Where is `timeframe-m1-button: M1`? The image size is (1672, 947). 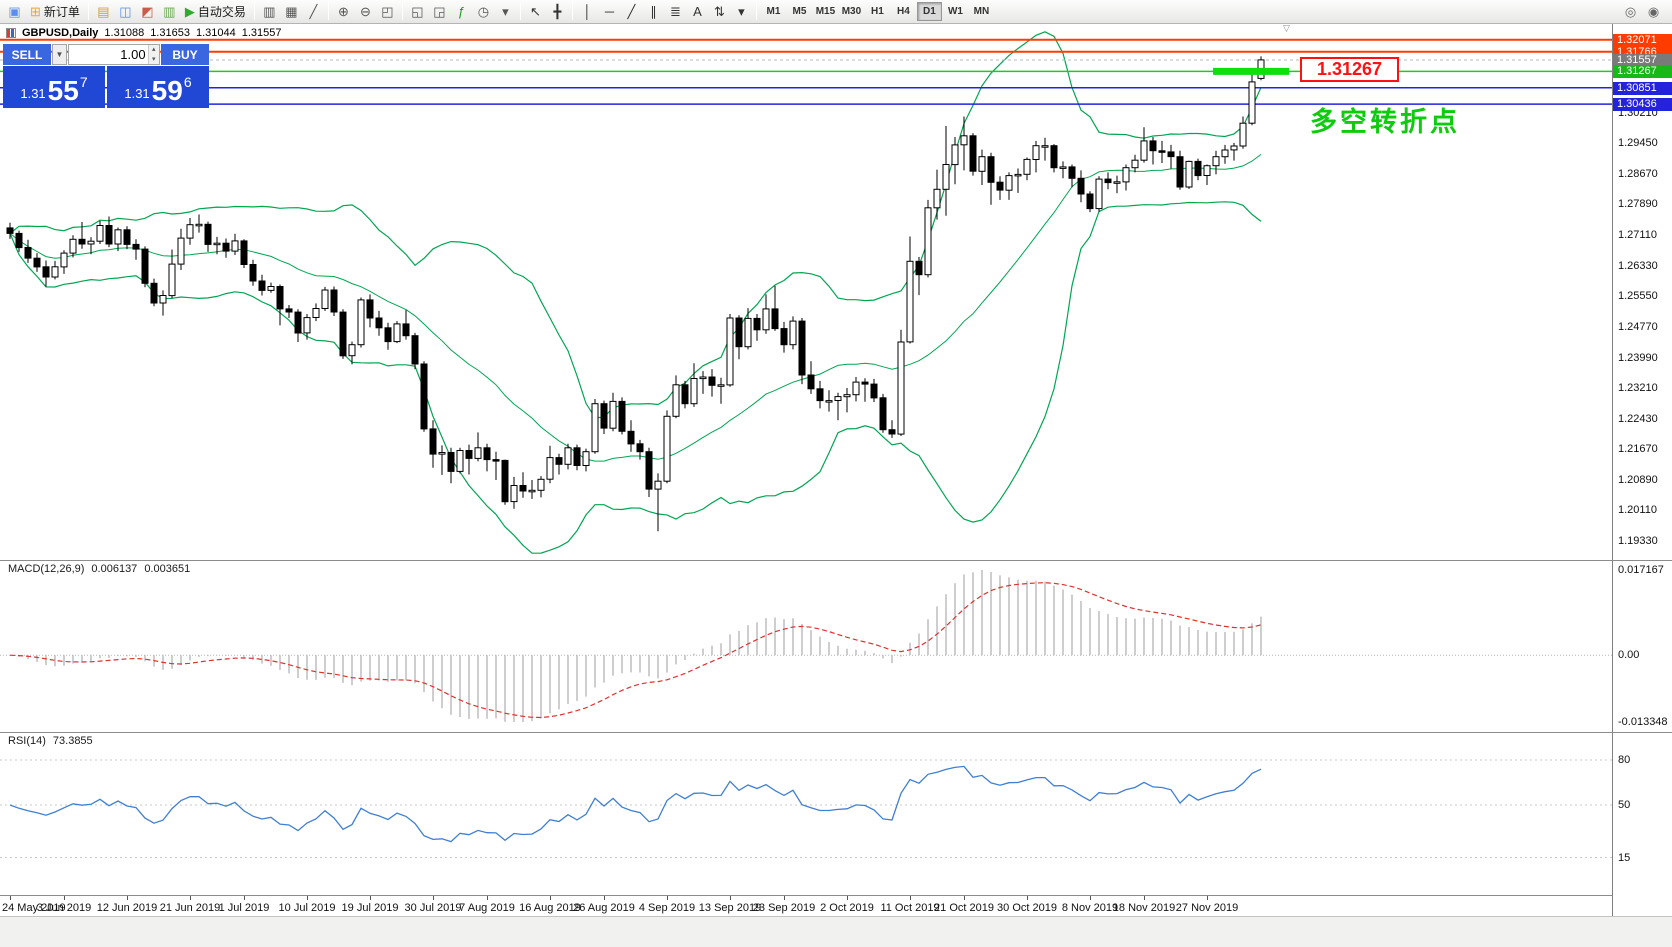 timeframe-m1-button: M1 is located at coordinates (773, 11).